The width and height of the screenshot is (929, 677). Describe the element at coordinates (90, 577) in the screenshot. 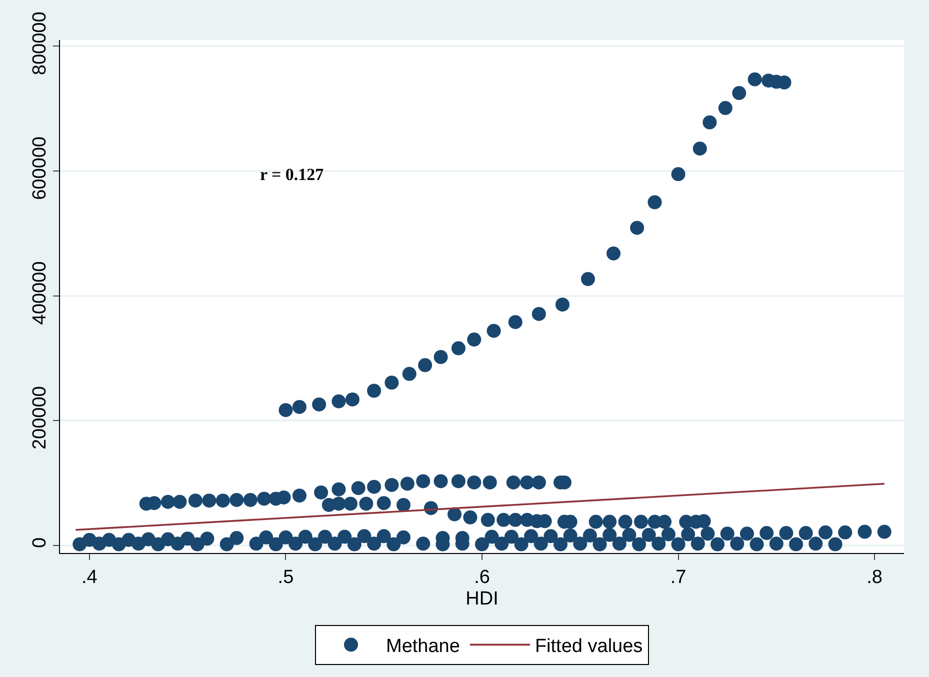

I see `x-tick-label: .4` at that location.